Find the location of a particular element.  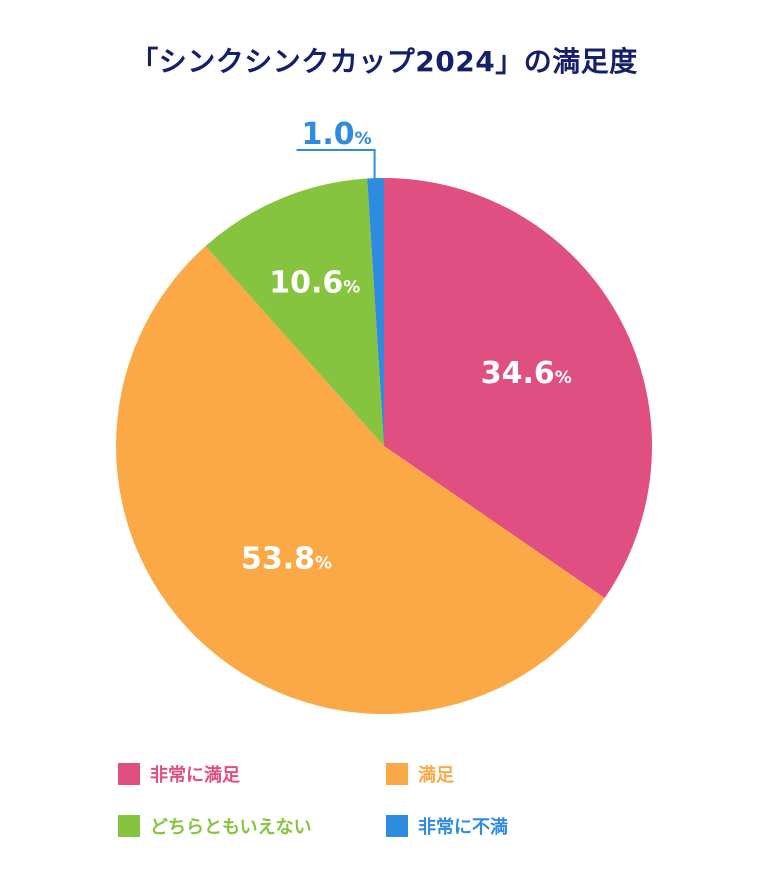

legend-item-neutral: どちらともいえない is located at coordinates (215, 826).